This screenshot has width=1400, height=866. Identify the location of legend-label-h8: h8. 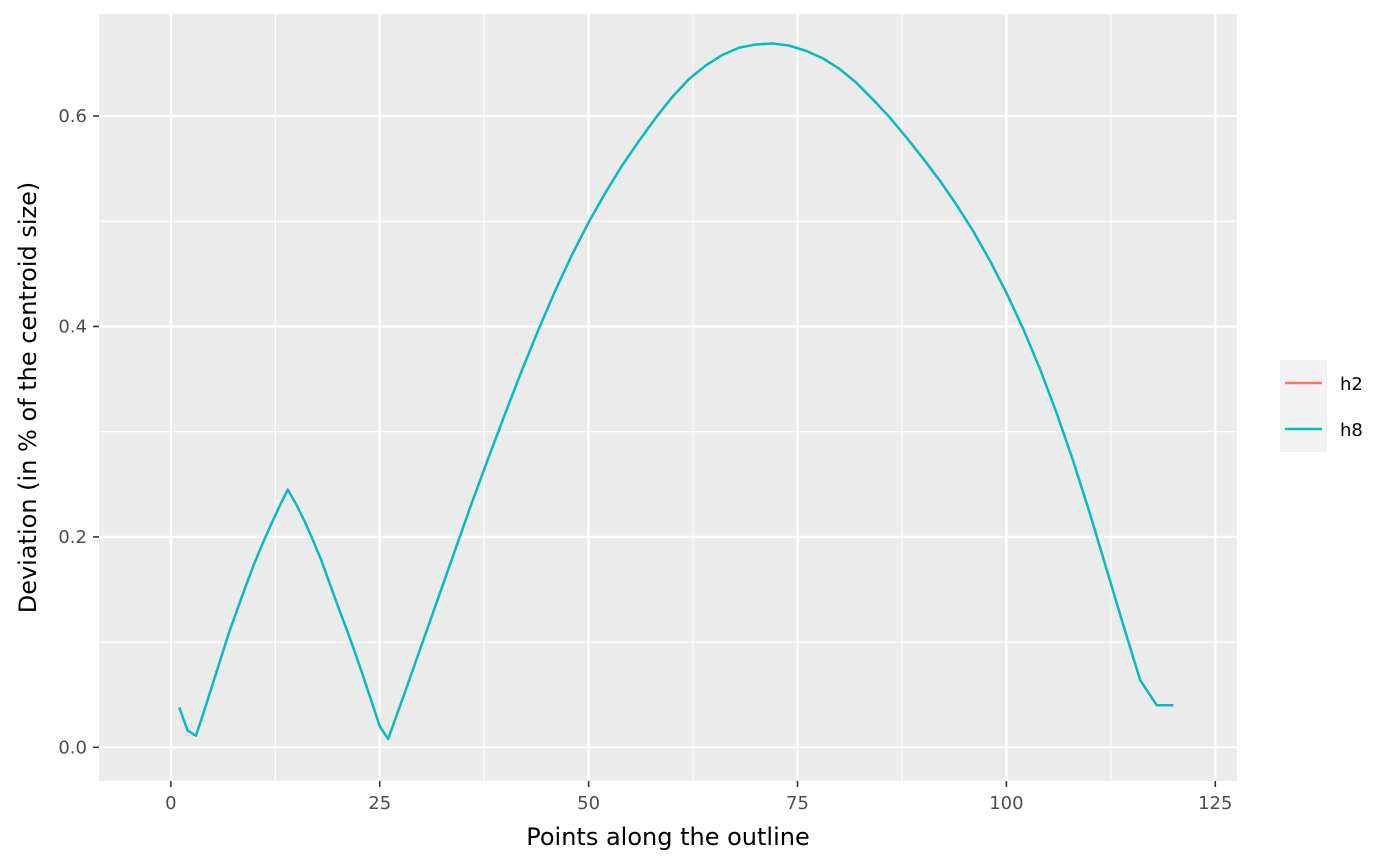
(1351, 430).